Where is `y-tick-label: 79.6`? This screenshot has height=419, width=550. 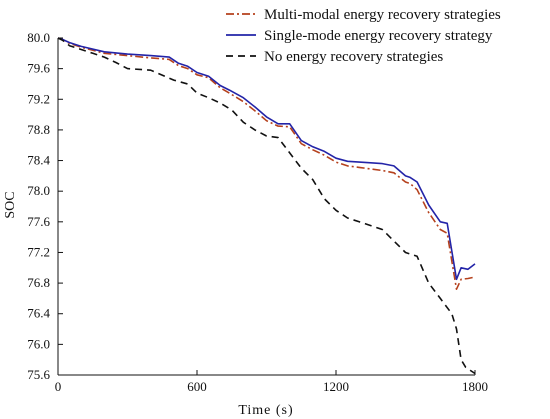 y-tick-label: 79.6 is located at coordinates (38, 68).